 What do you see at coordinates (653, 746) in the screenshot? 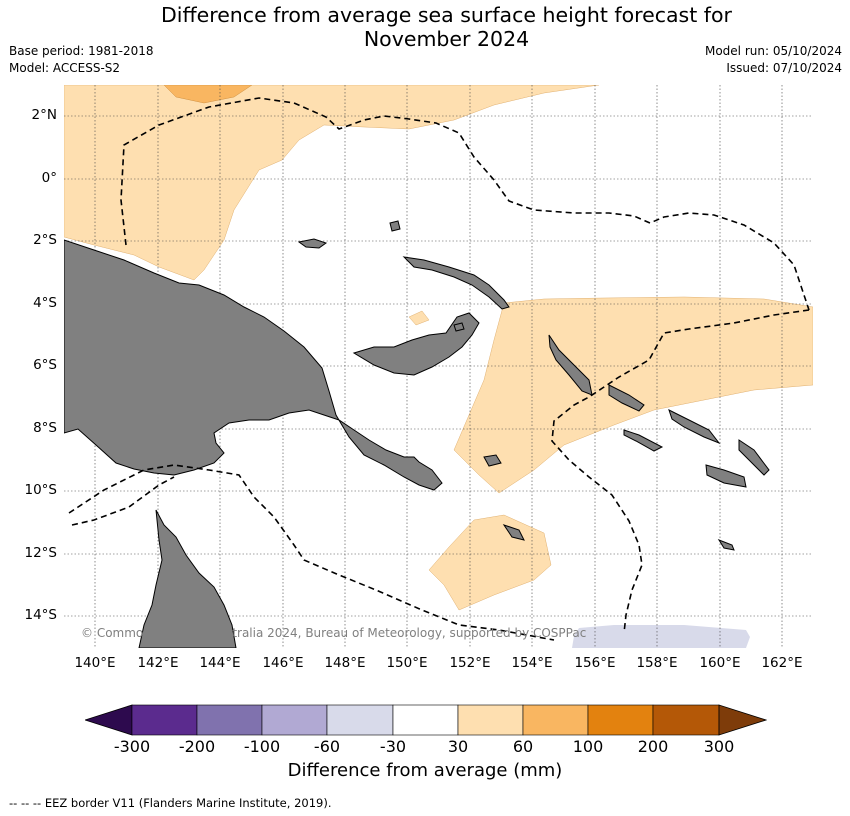
I see `colorbar-tick-8: 200` at bounding box center [653, 746].